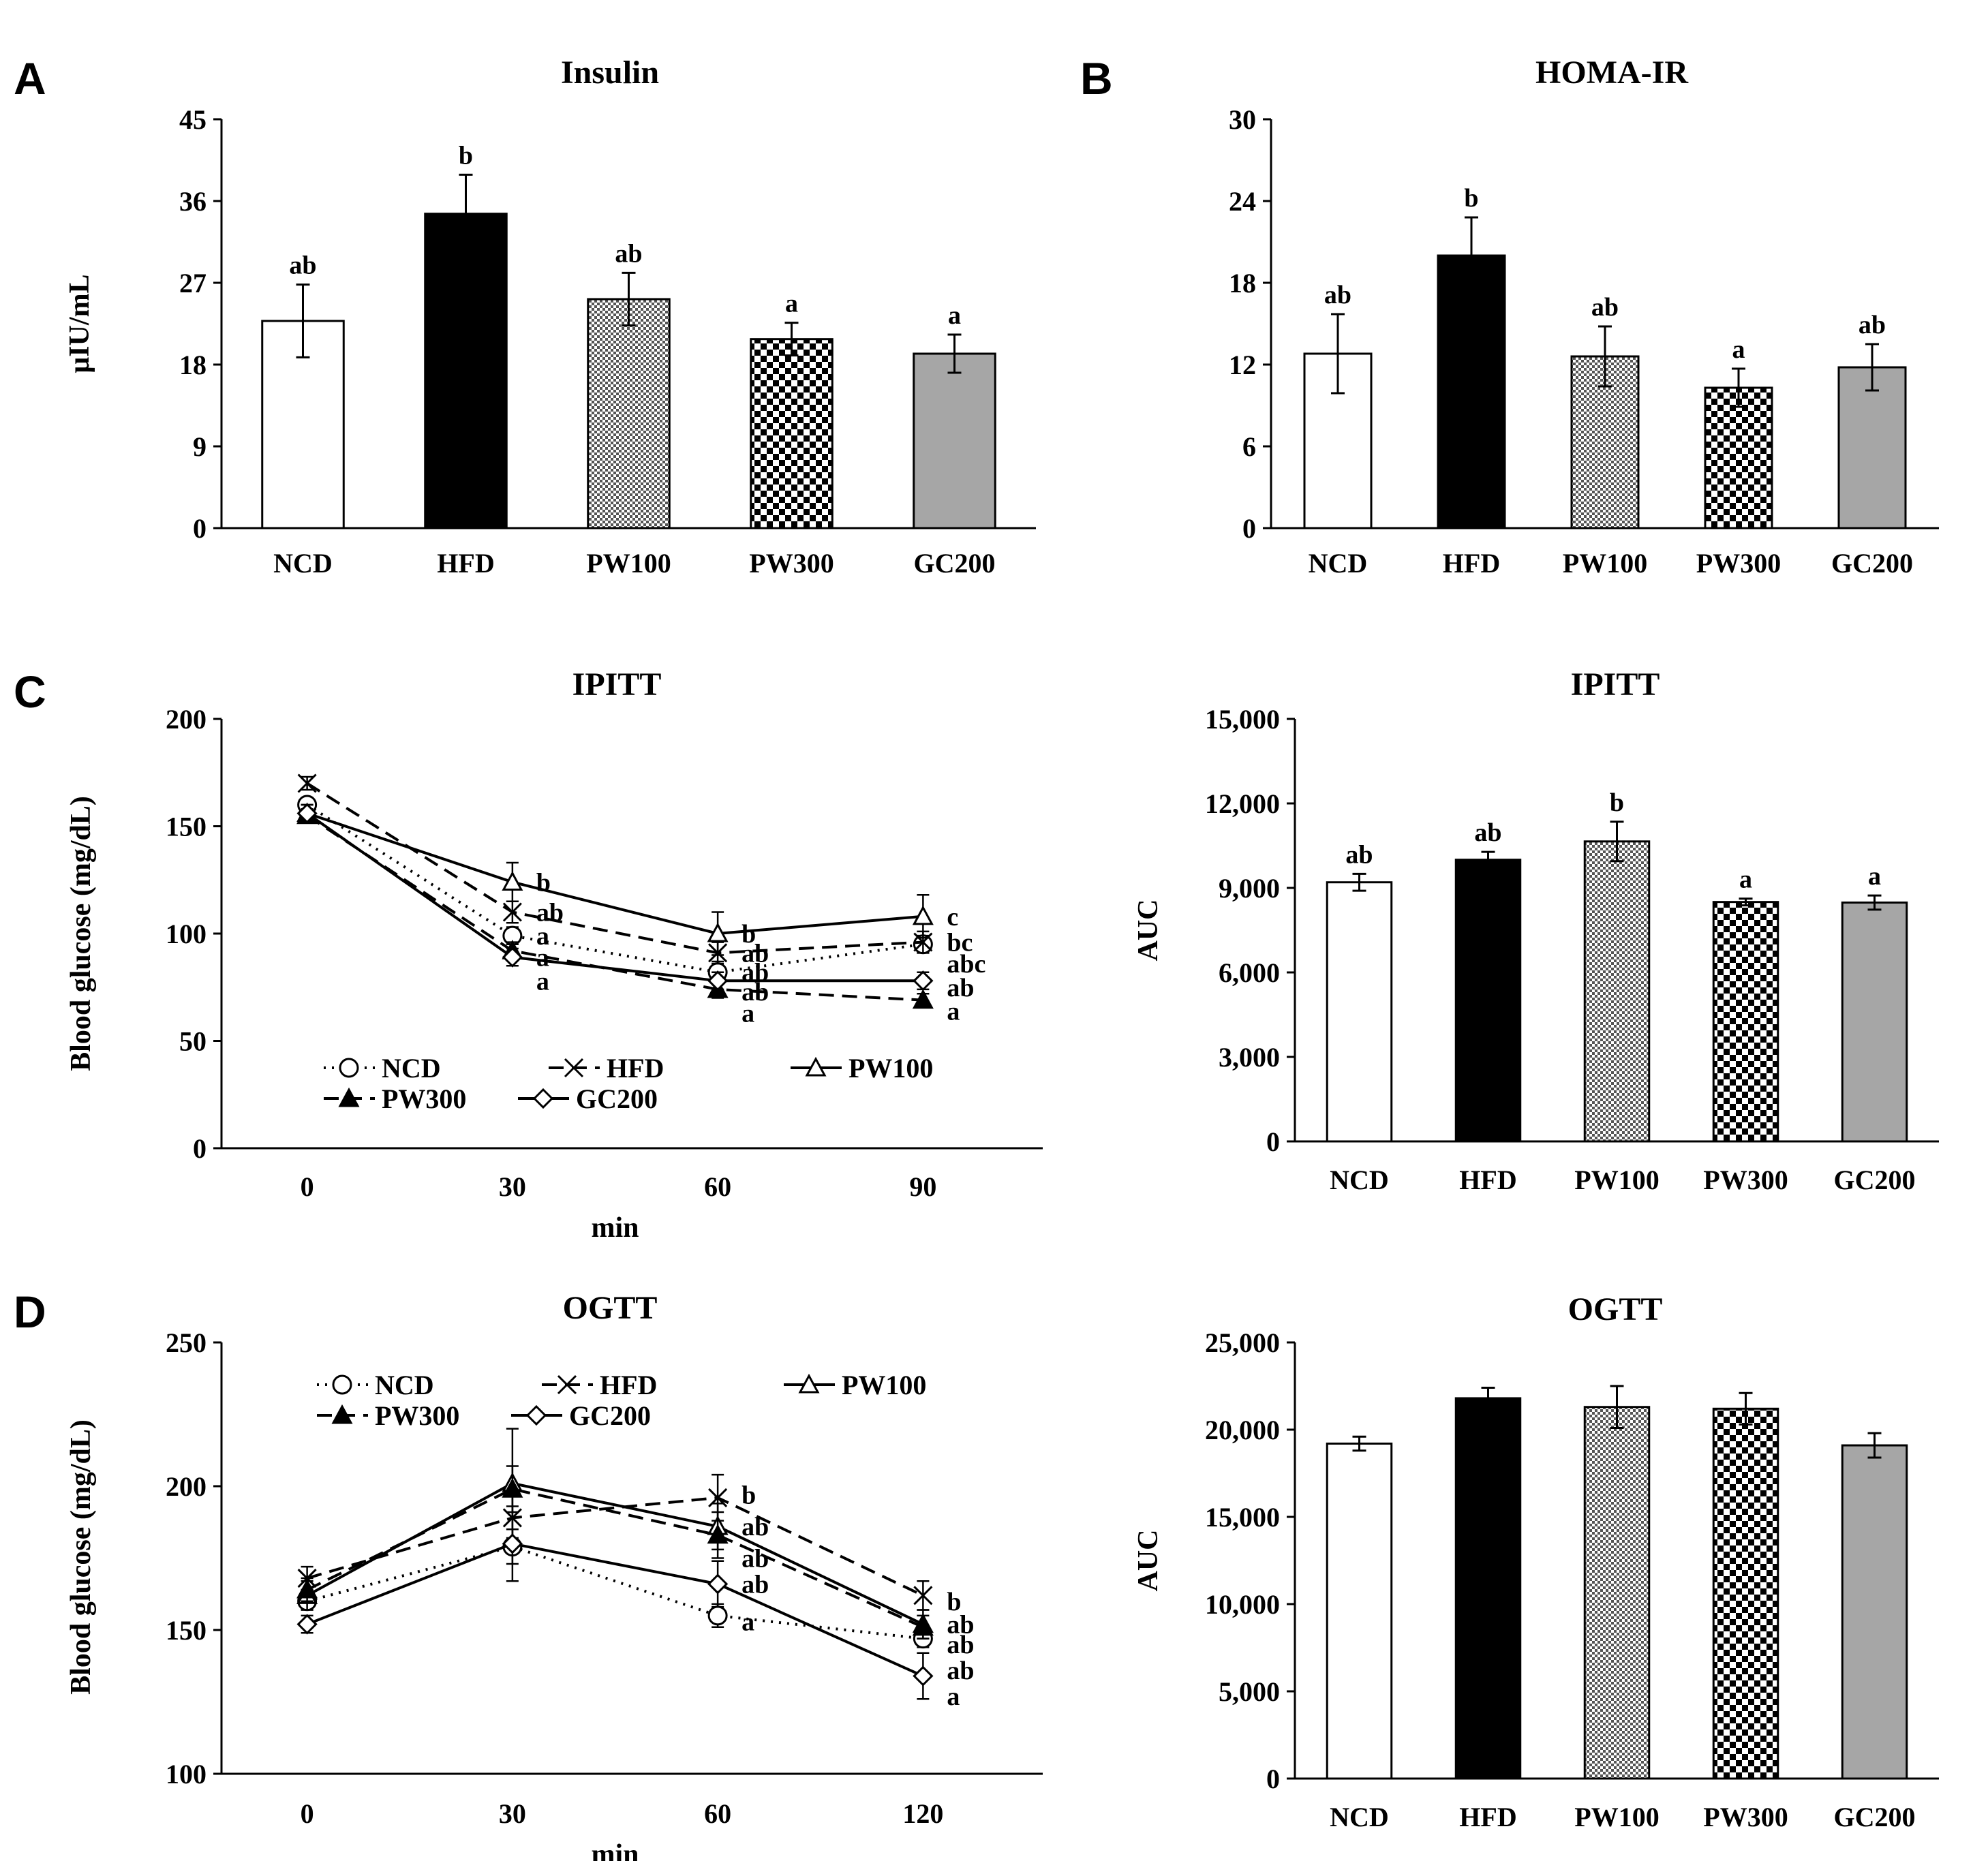 Image resolution: width=1988 pixels, height=1861 pixels. Describe the element at coordinates (342, 1414) in the screenshot. I see `legend-marker-pw300` at that location.